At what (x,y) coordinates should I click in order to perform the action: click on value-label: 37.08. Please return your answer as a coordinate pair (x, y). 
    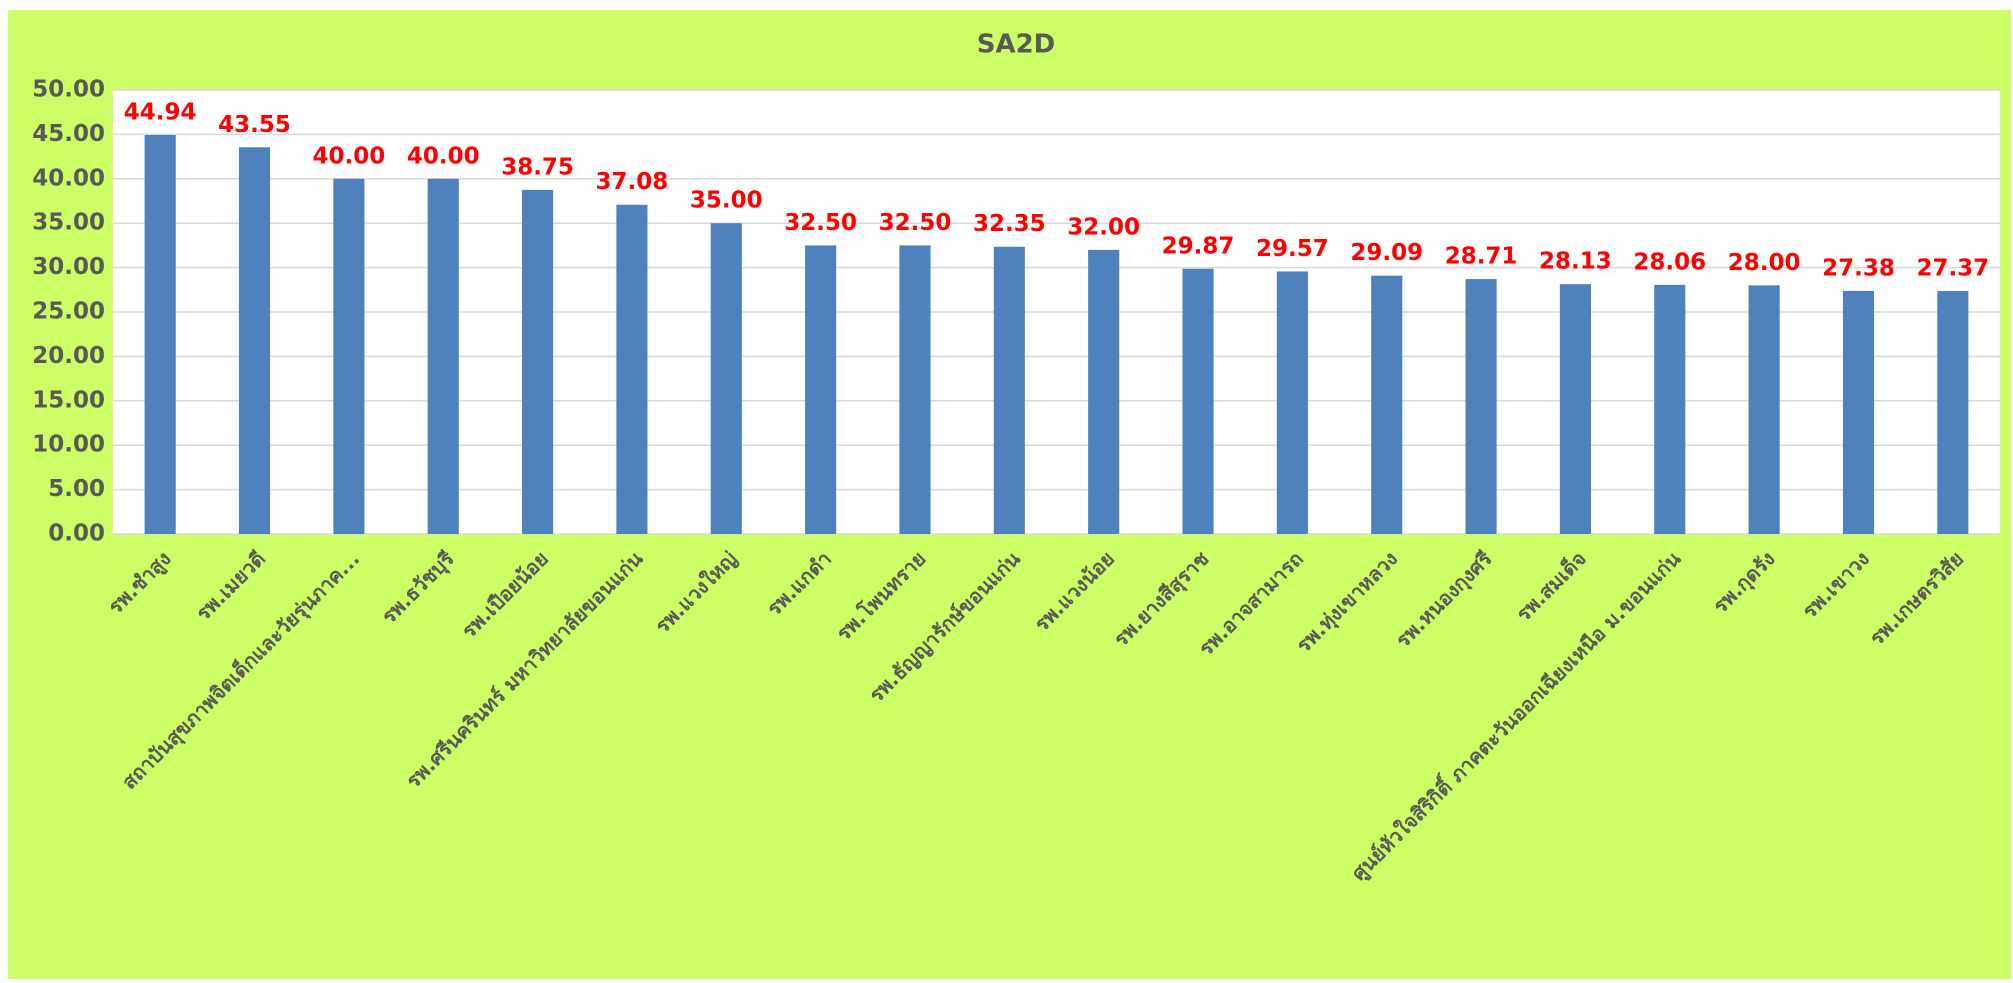
    Looking at the image, I should click on (632, 182).